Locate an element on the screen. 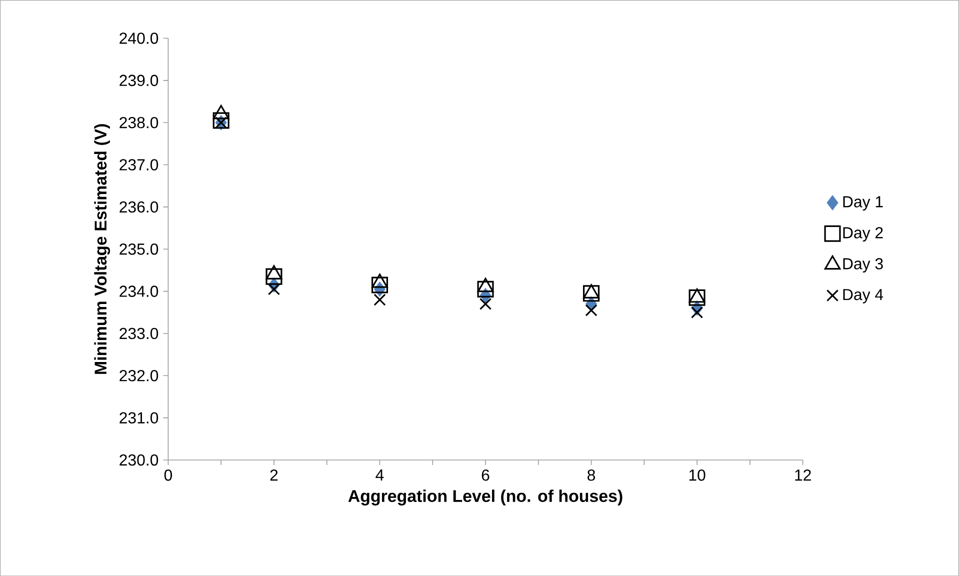  legend-label: Day 2 is located at coordinates (863, 234).